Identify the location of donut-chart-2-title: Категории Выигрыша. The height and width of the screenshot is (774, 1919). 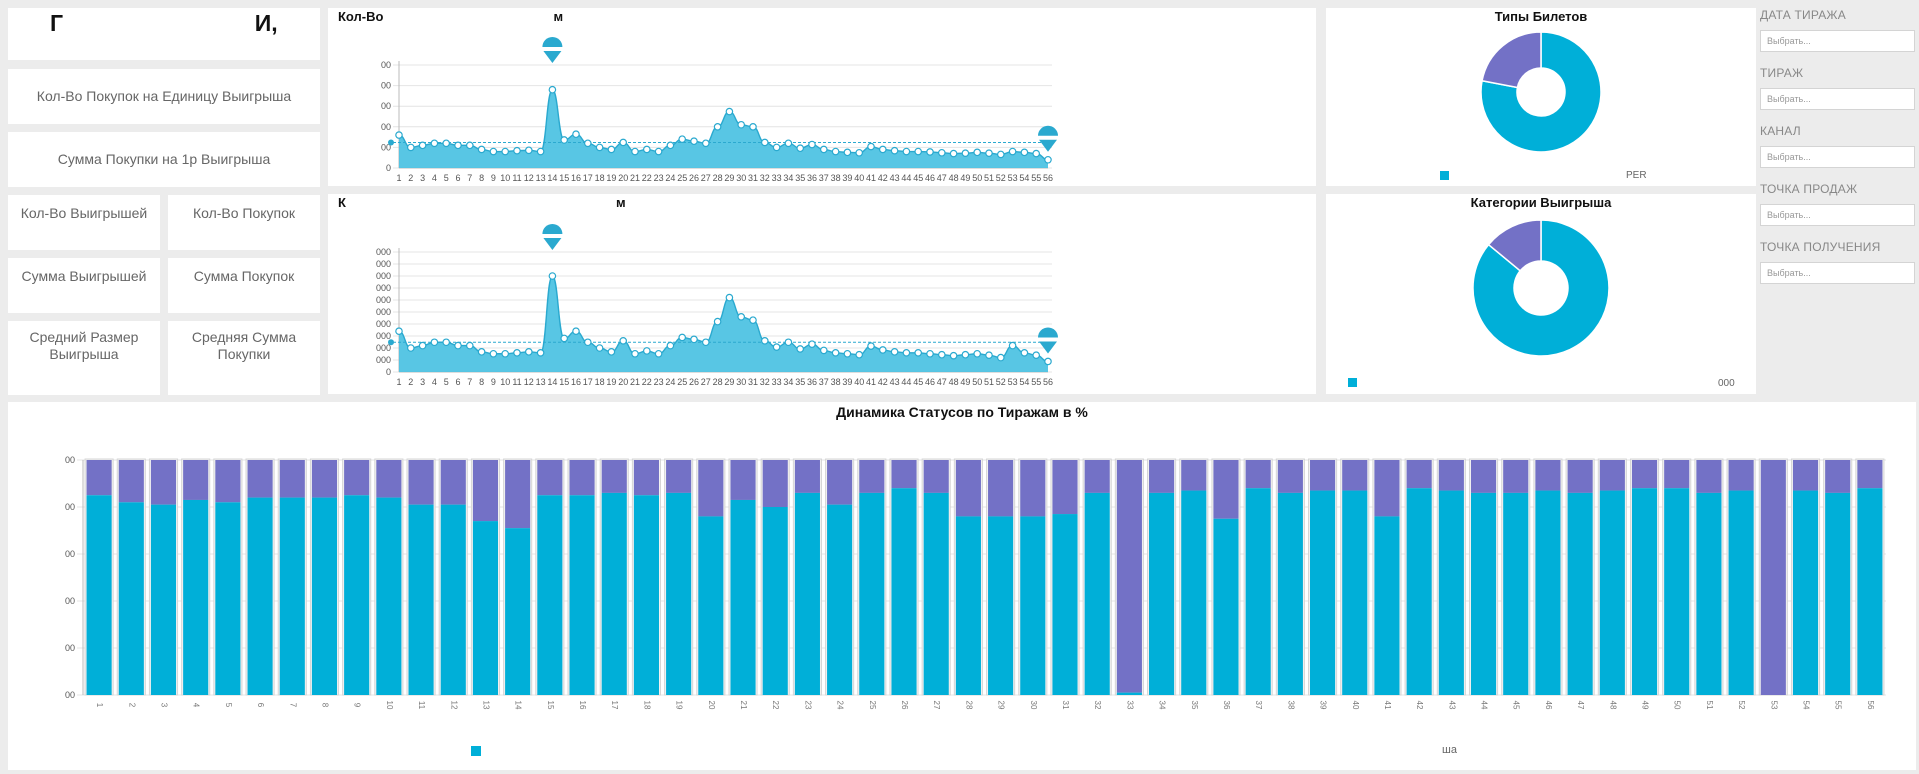
(1541, 202).